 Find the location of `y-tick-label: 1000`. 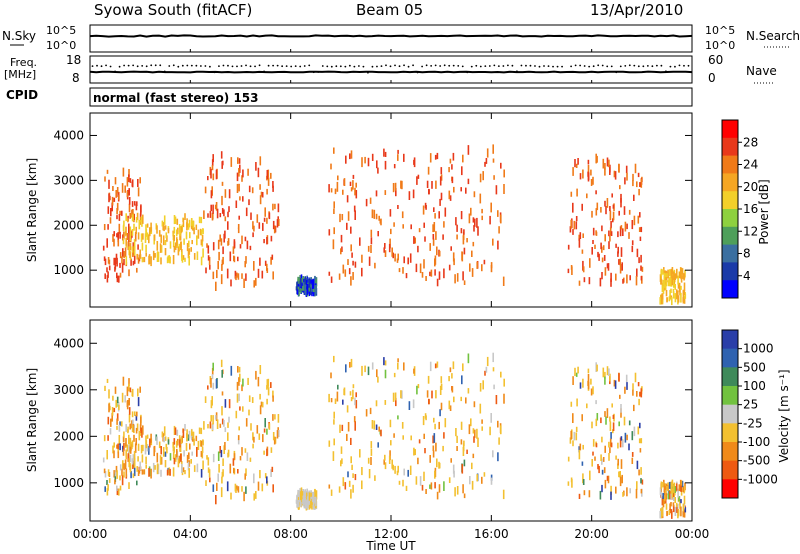

y-tick-label: 1000 is located at coordinates (68, 270).